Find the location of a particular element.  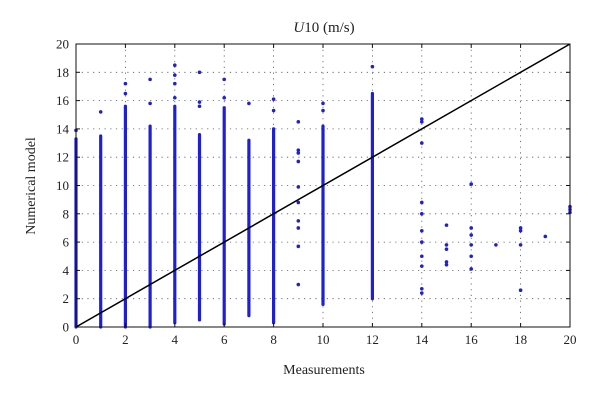

x-tick-label: 2 is located at coordinates (125, 339).